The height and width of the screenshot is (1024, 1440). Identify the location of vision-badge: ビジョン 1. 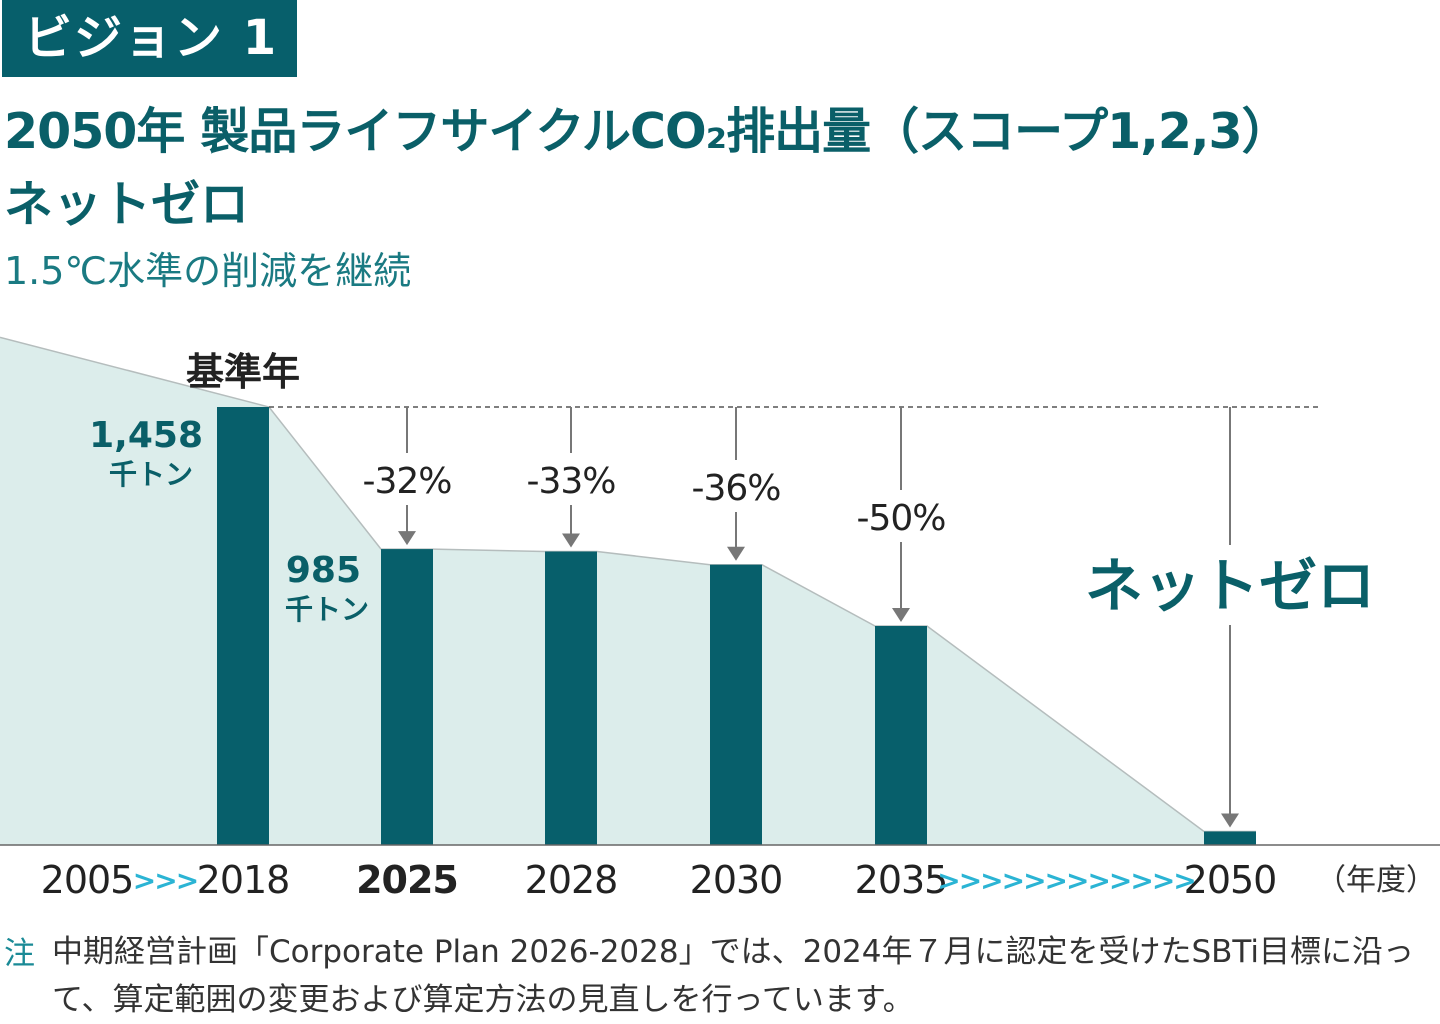
(149, 38).